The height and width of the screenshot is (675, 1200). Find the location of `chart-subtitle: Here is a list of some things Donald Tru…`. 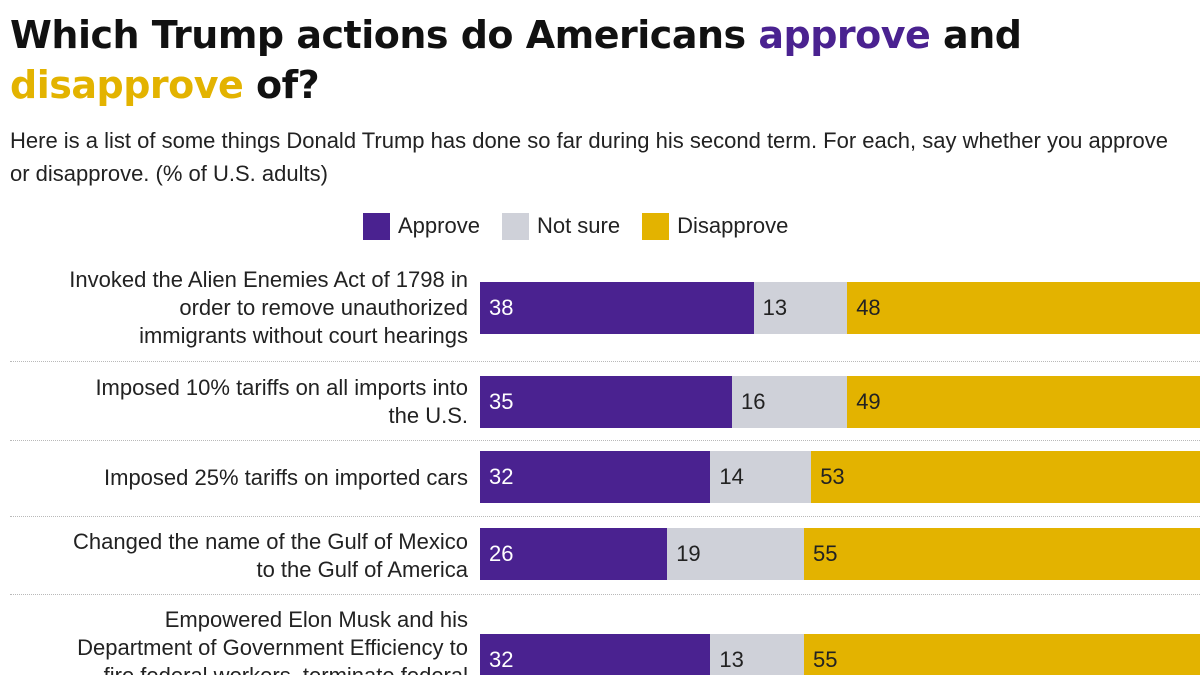

chart-subtitle: Here is a list of some things Donald Tru… is located at coordinates (589, 157).